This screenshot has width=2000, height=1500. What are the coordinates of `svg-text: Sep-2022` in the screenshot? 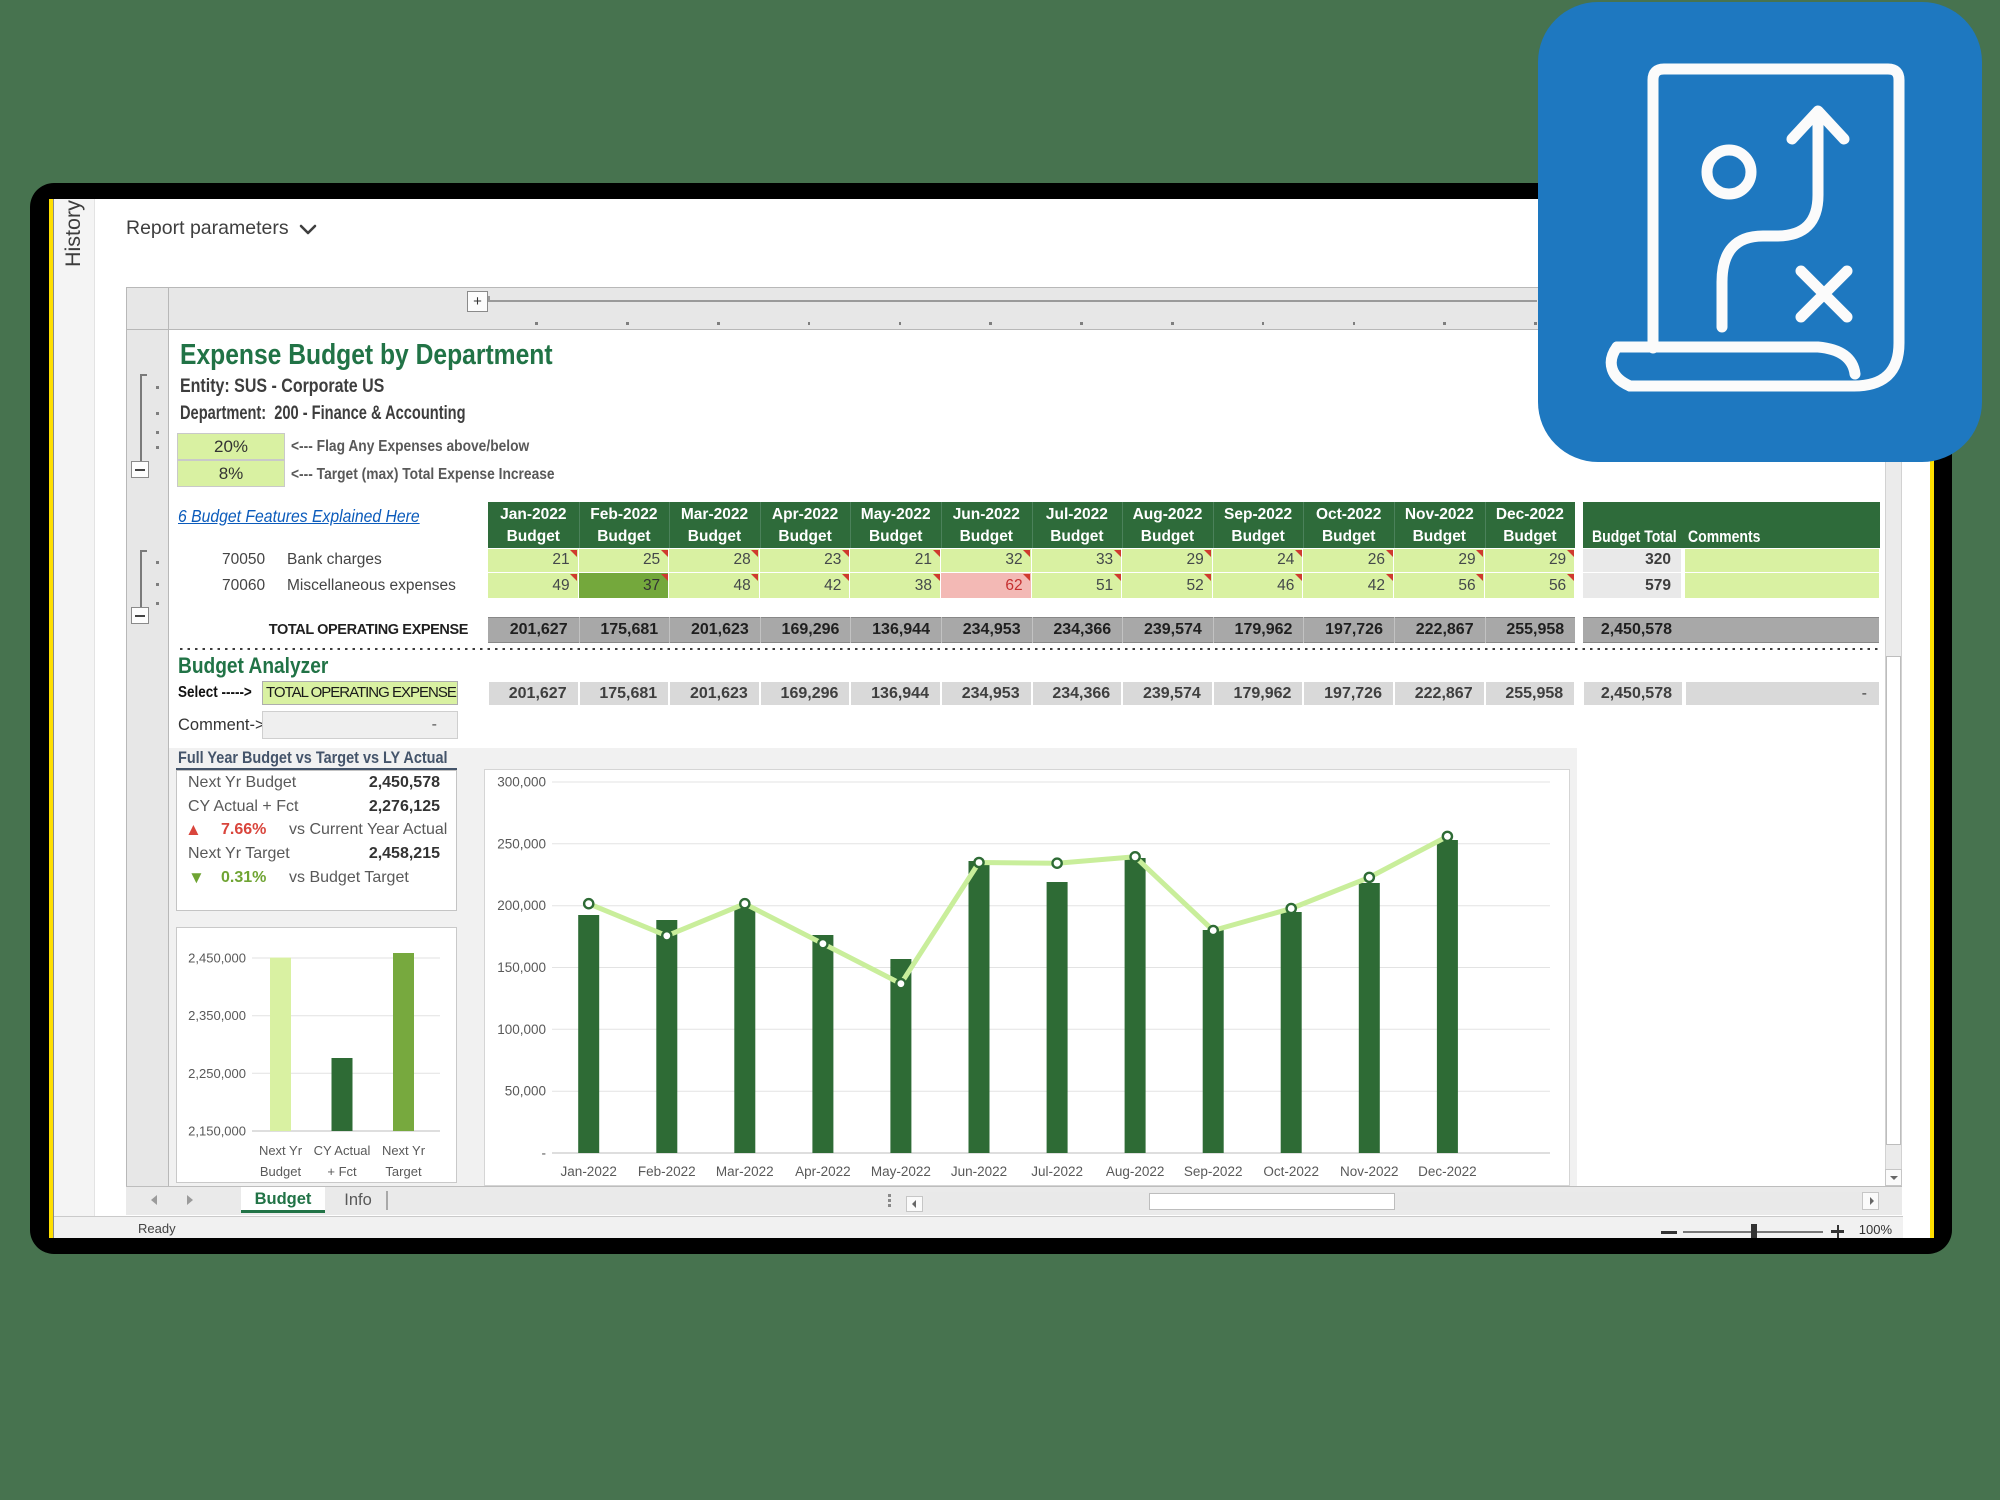 It's located at (1213, 1171).